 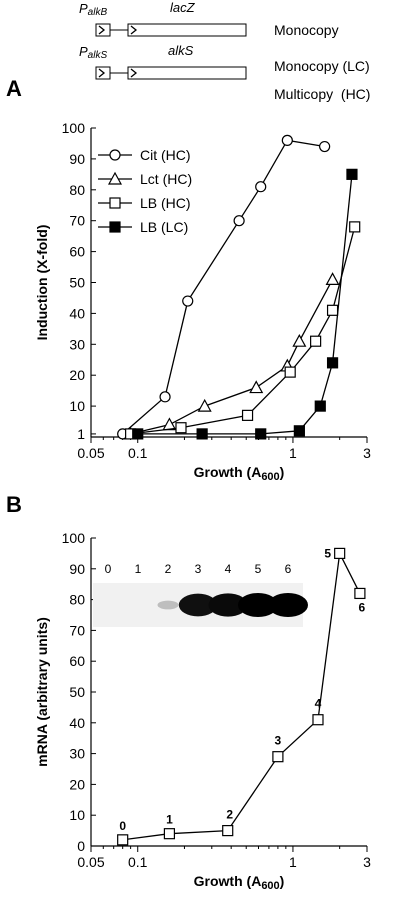 I want to click on point-label: 6, so click(x=362, y=607).